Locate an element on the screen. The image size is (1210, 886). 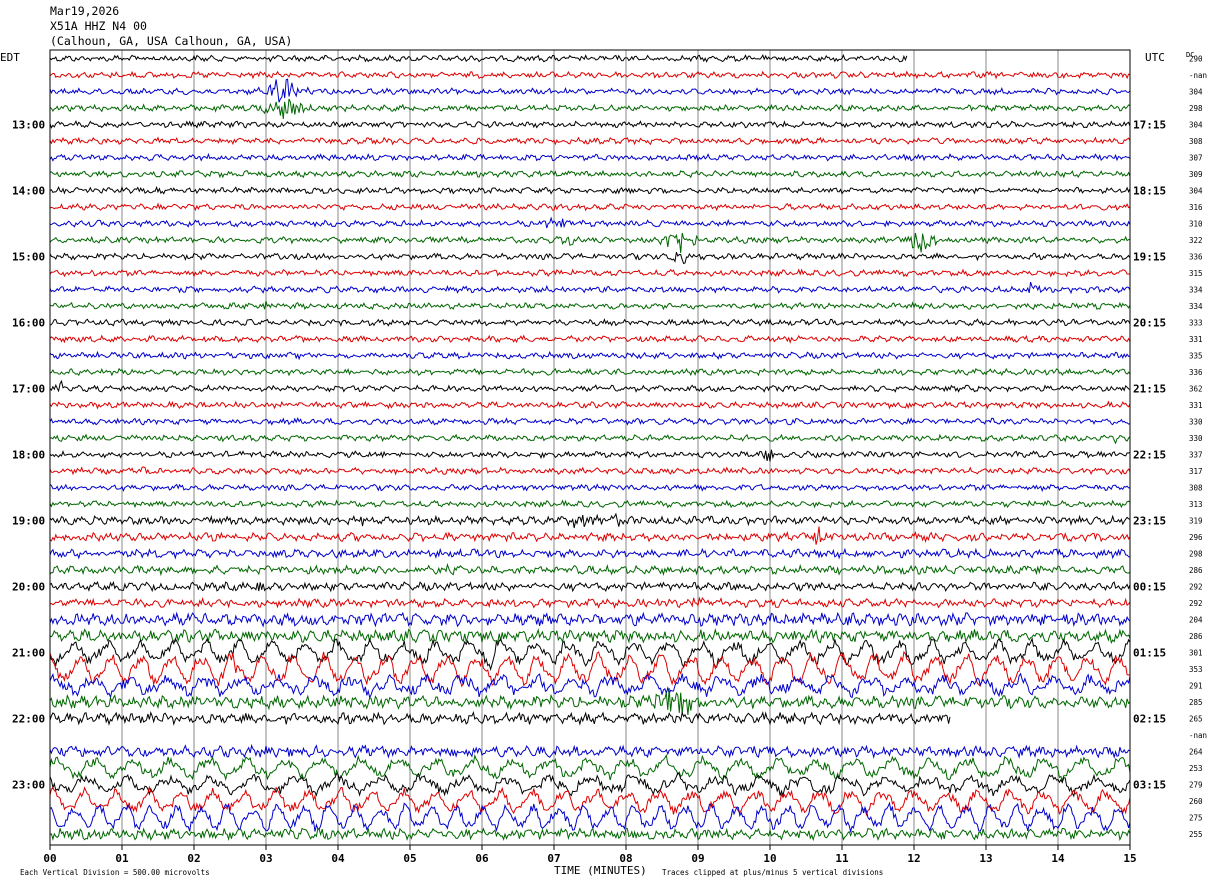
dc-offset-label: 292 is located at coordinates (1196, 587).